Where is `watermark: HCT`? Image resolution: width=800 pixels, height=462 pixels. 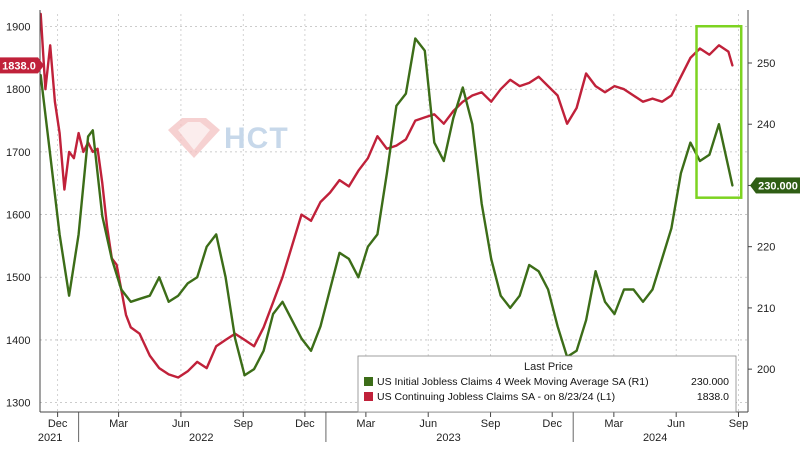 watermark: HCT is located at coordinates (228, 138).